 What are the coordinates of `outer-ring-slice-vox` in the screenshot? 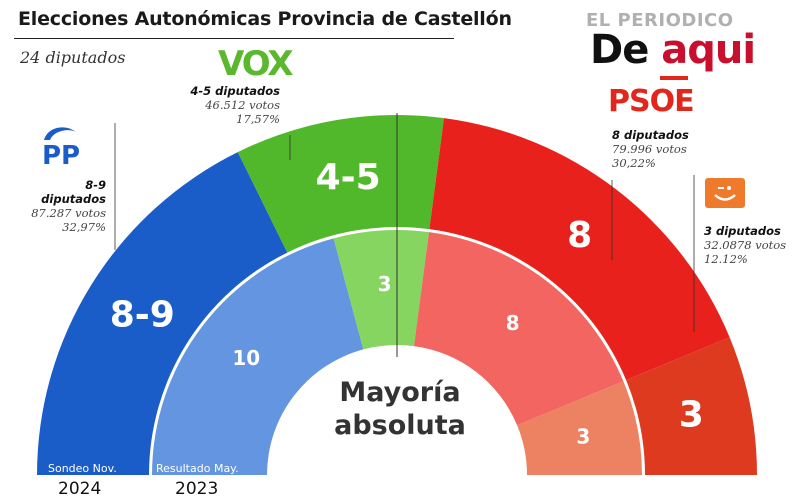 It's located at (340, 184).